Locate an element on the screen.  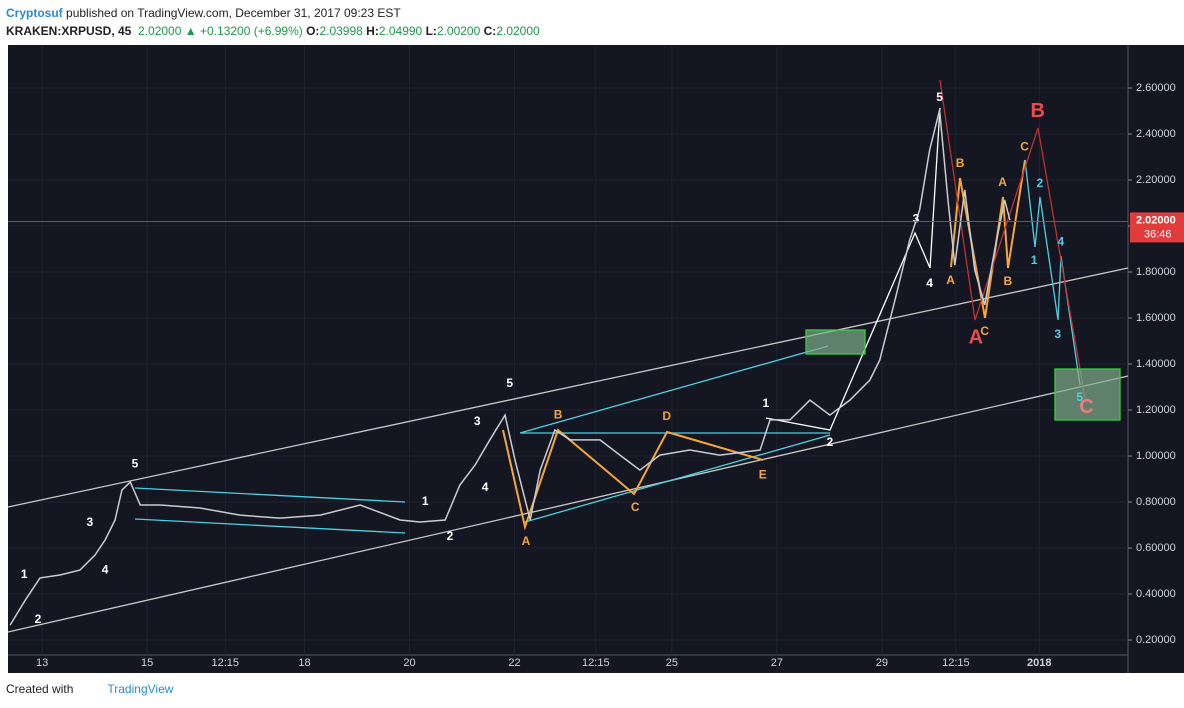
symbol: KRAKEN:XRPUSD, 45 is located at coordinates (69, 31).